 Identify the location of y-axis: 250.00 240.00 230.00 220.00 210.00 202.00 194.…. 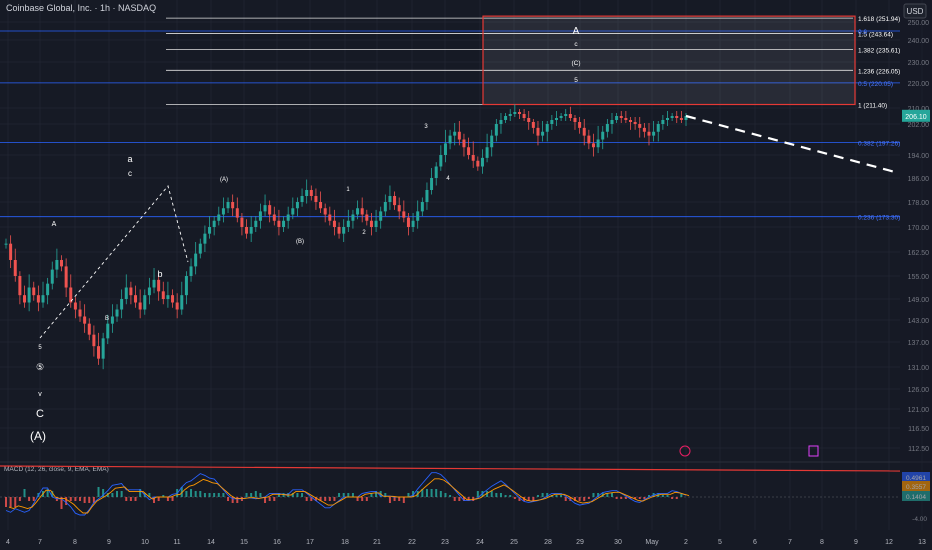
(916, 265).